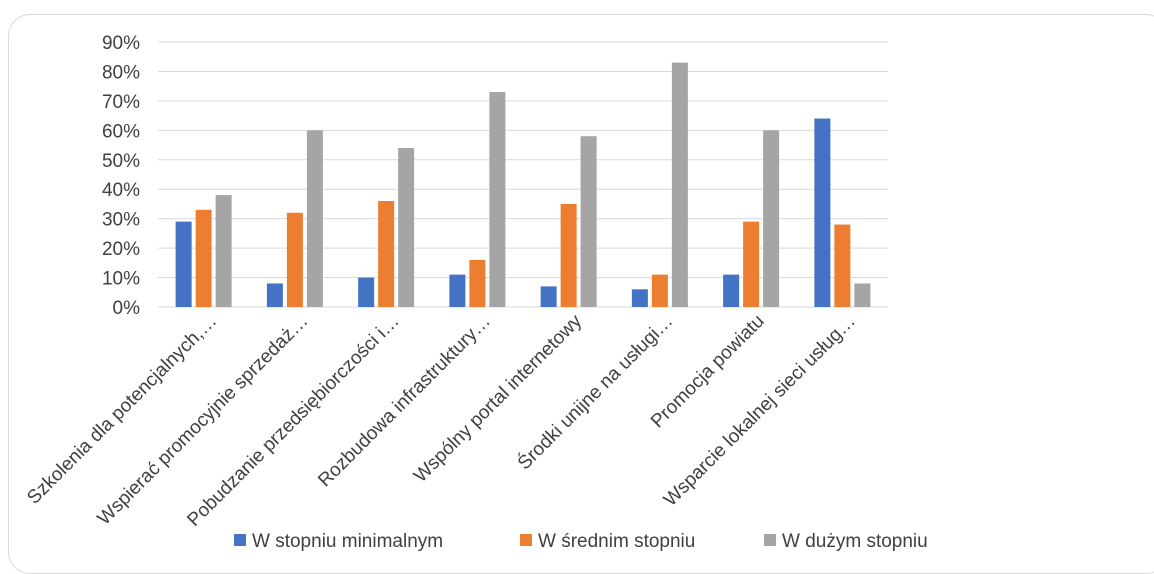 The image size is (1154, 574). Describe the element at coordinates (498, 398) in the screenshot. I see `x-category-label: Wspólny portal internetowy` at that location.